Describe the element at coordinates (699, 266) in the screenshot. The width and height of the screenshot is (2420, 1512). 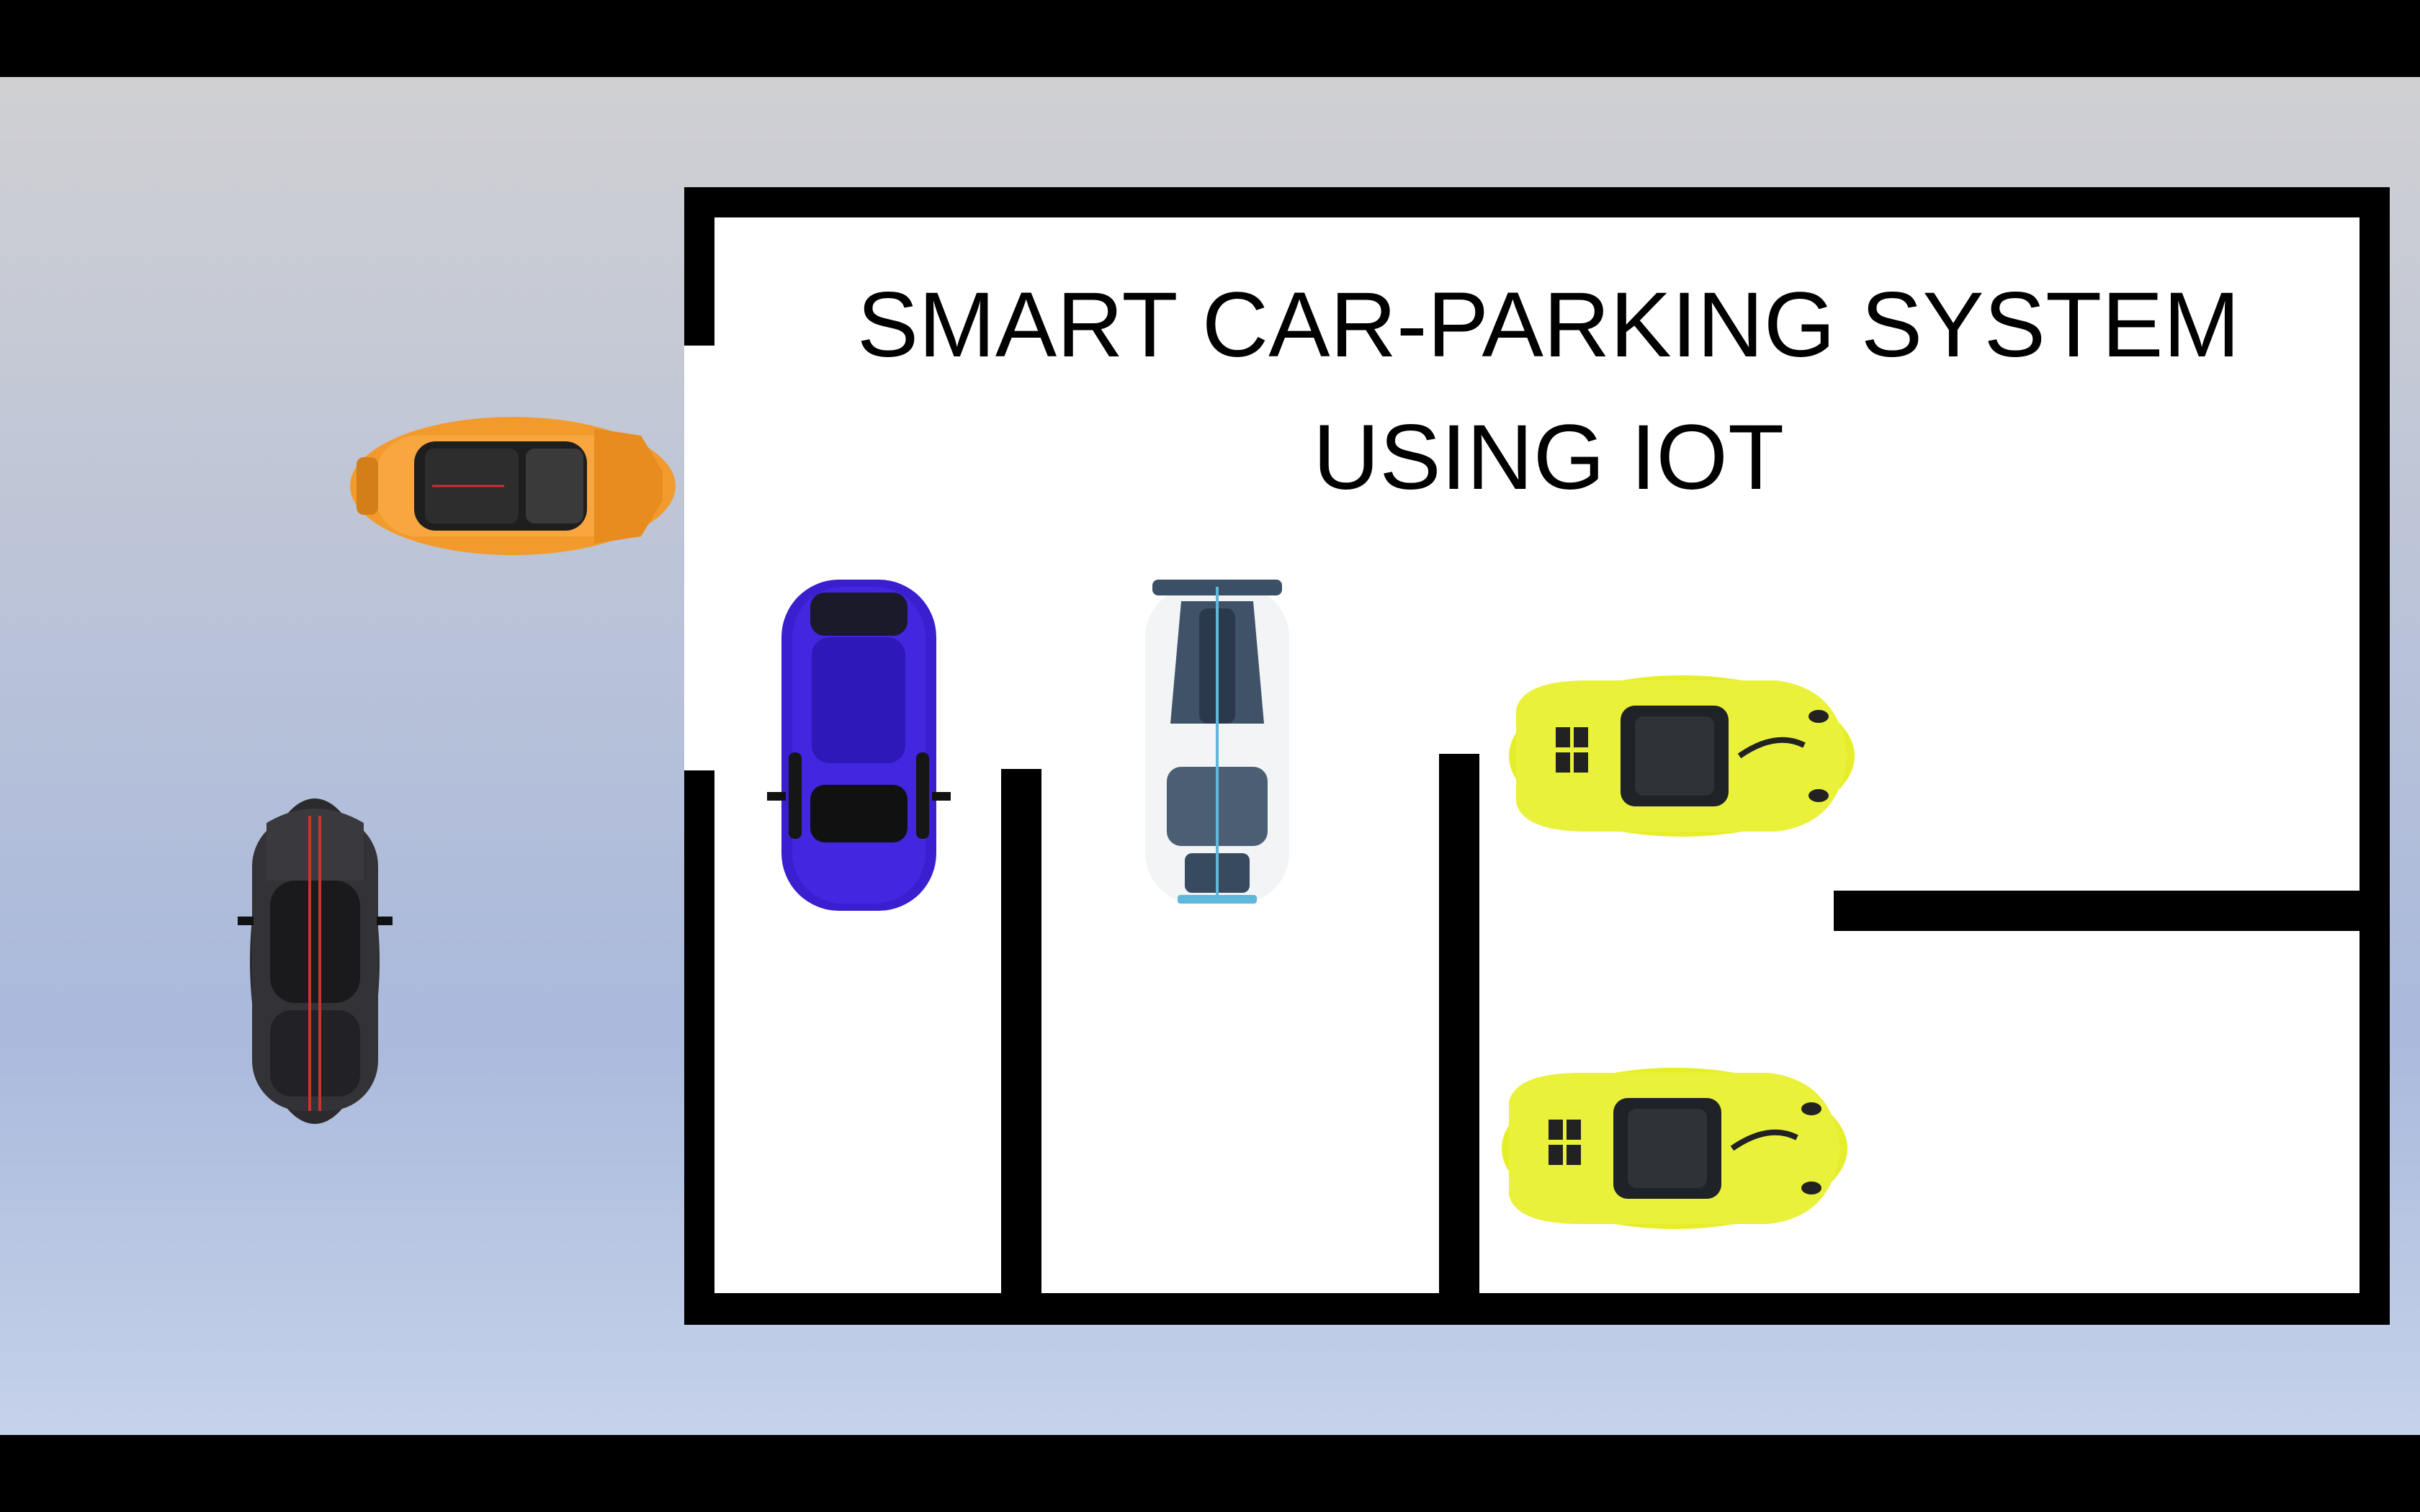
I see `wall-left-upper` at that location.